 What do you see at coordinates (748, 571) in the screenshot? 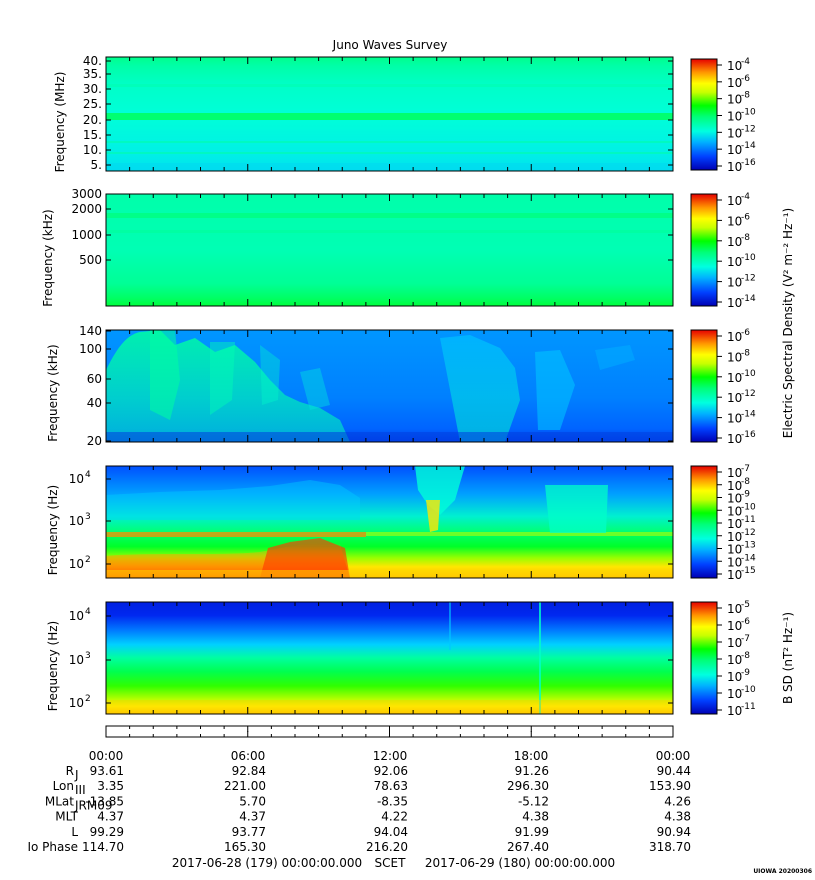
I see `colorbar-tick-exponent: -15` at bounding box center [748, 571].